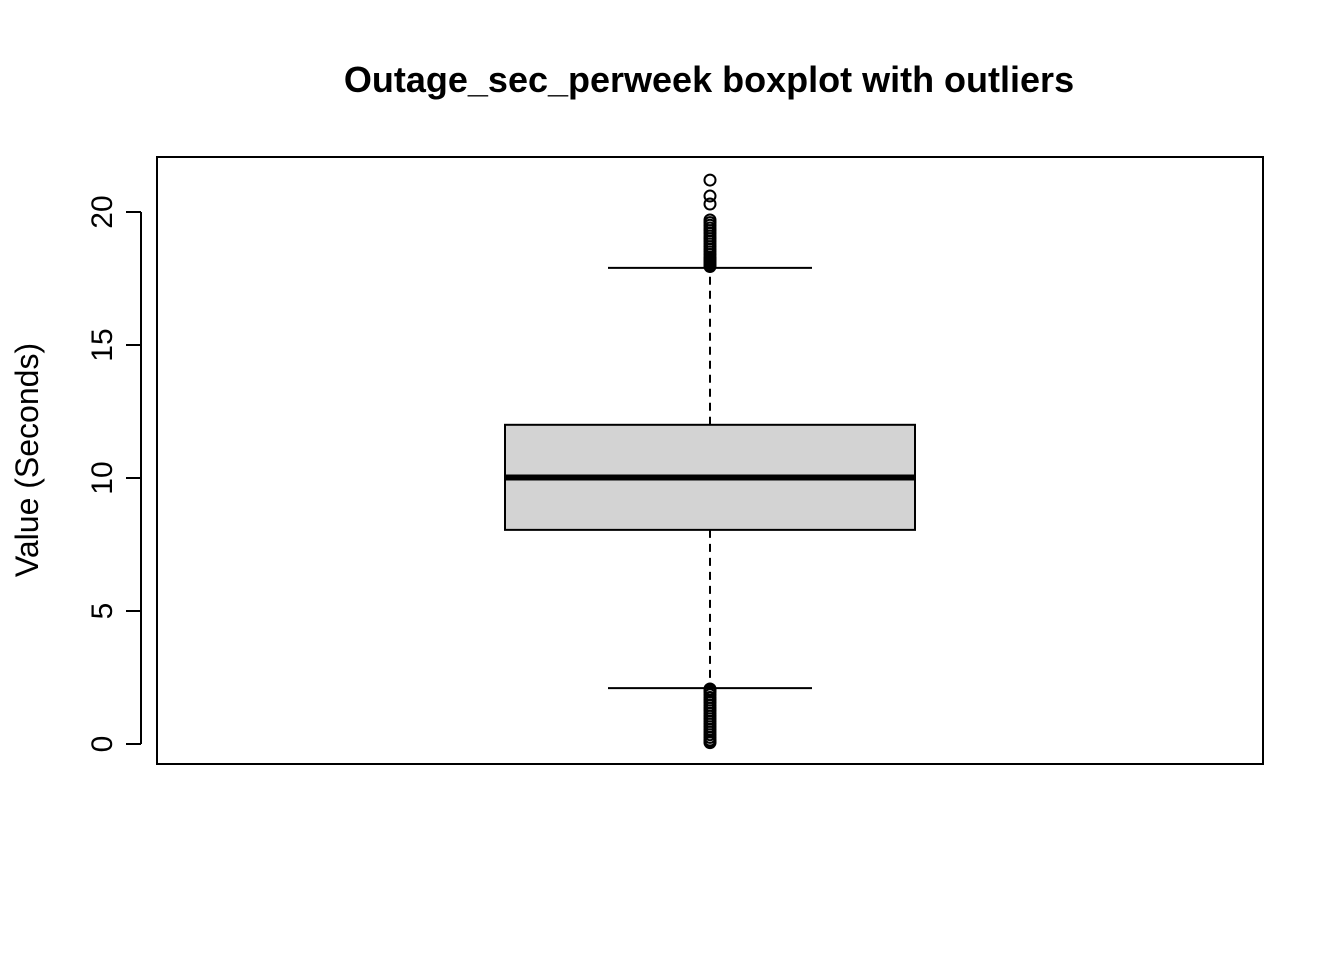 The width and height of the screenshot is (1344, 960). I want to click on outlier-points, so click(710, 461).